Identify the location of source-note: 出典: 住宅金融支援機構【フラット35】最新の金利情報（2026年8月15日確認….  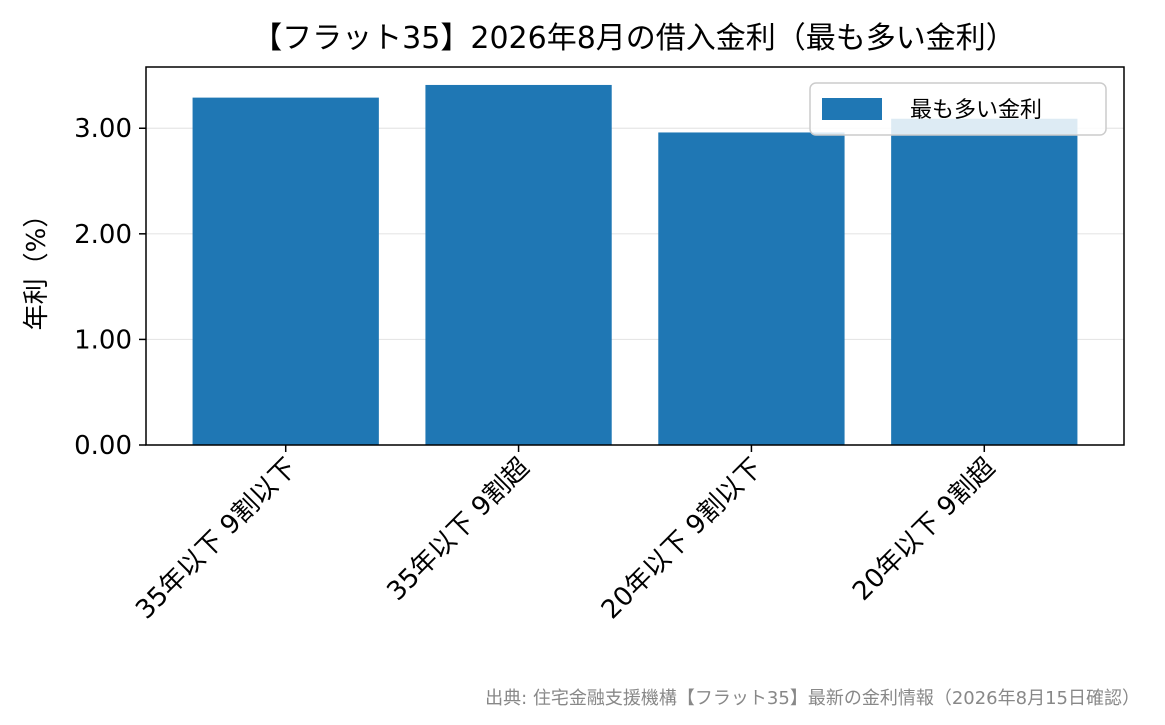
(812, 698).